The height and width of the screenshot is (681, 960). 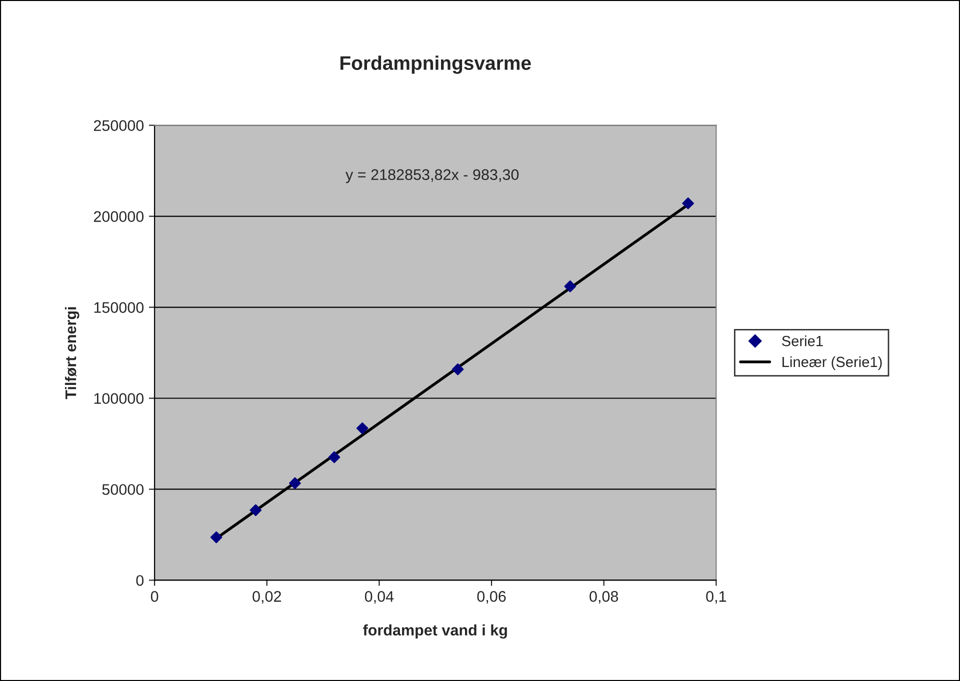 What do you see at coordinates (119, 125) in the screenshot?
I see `y-tick-label: 250000` at bounding box center [119, 125].